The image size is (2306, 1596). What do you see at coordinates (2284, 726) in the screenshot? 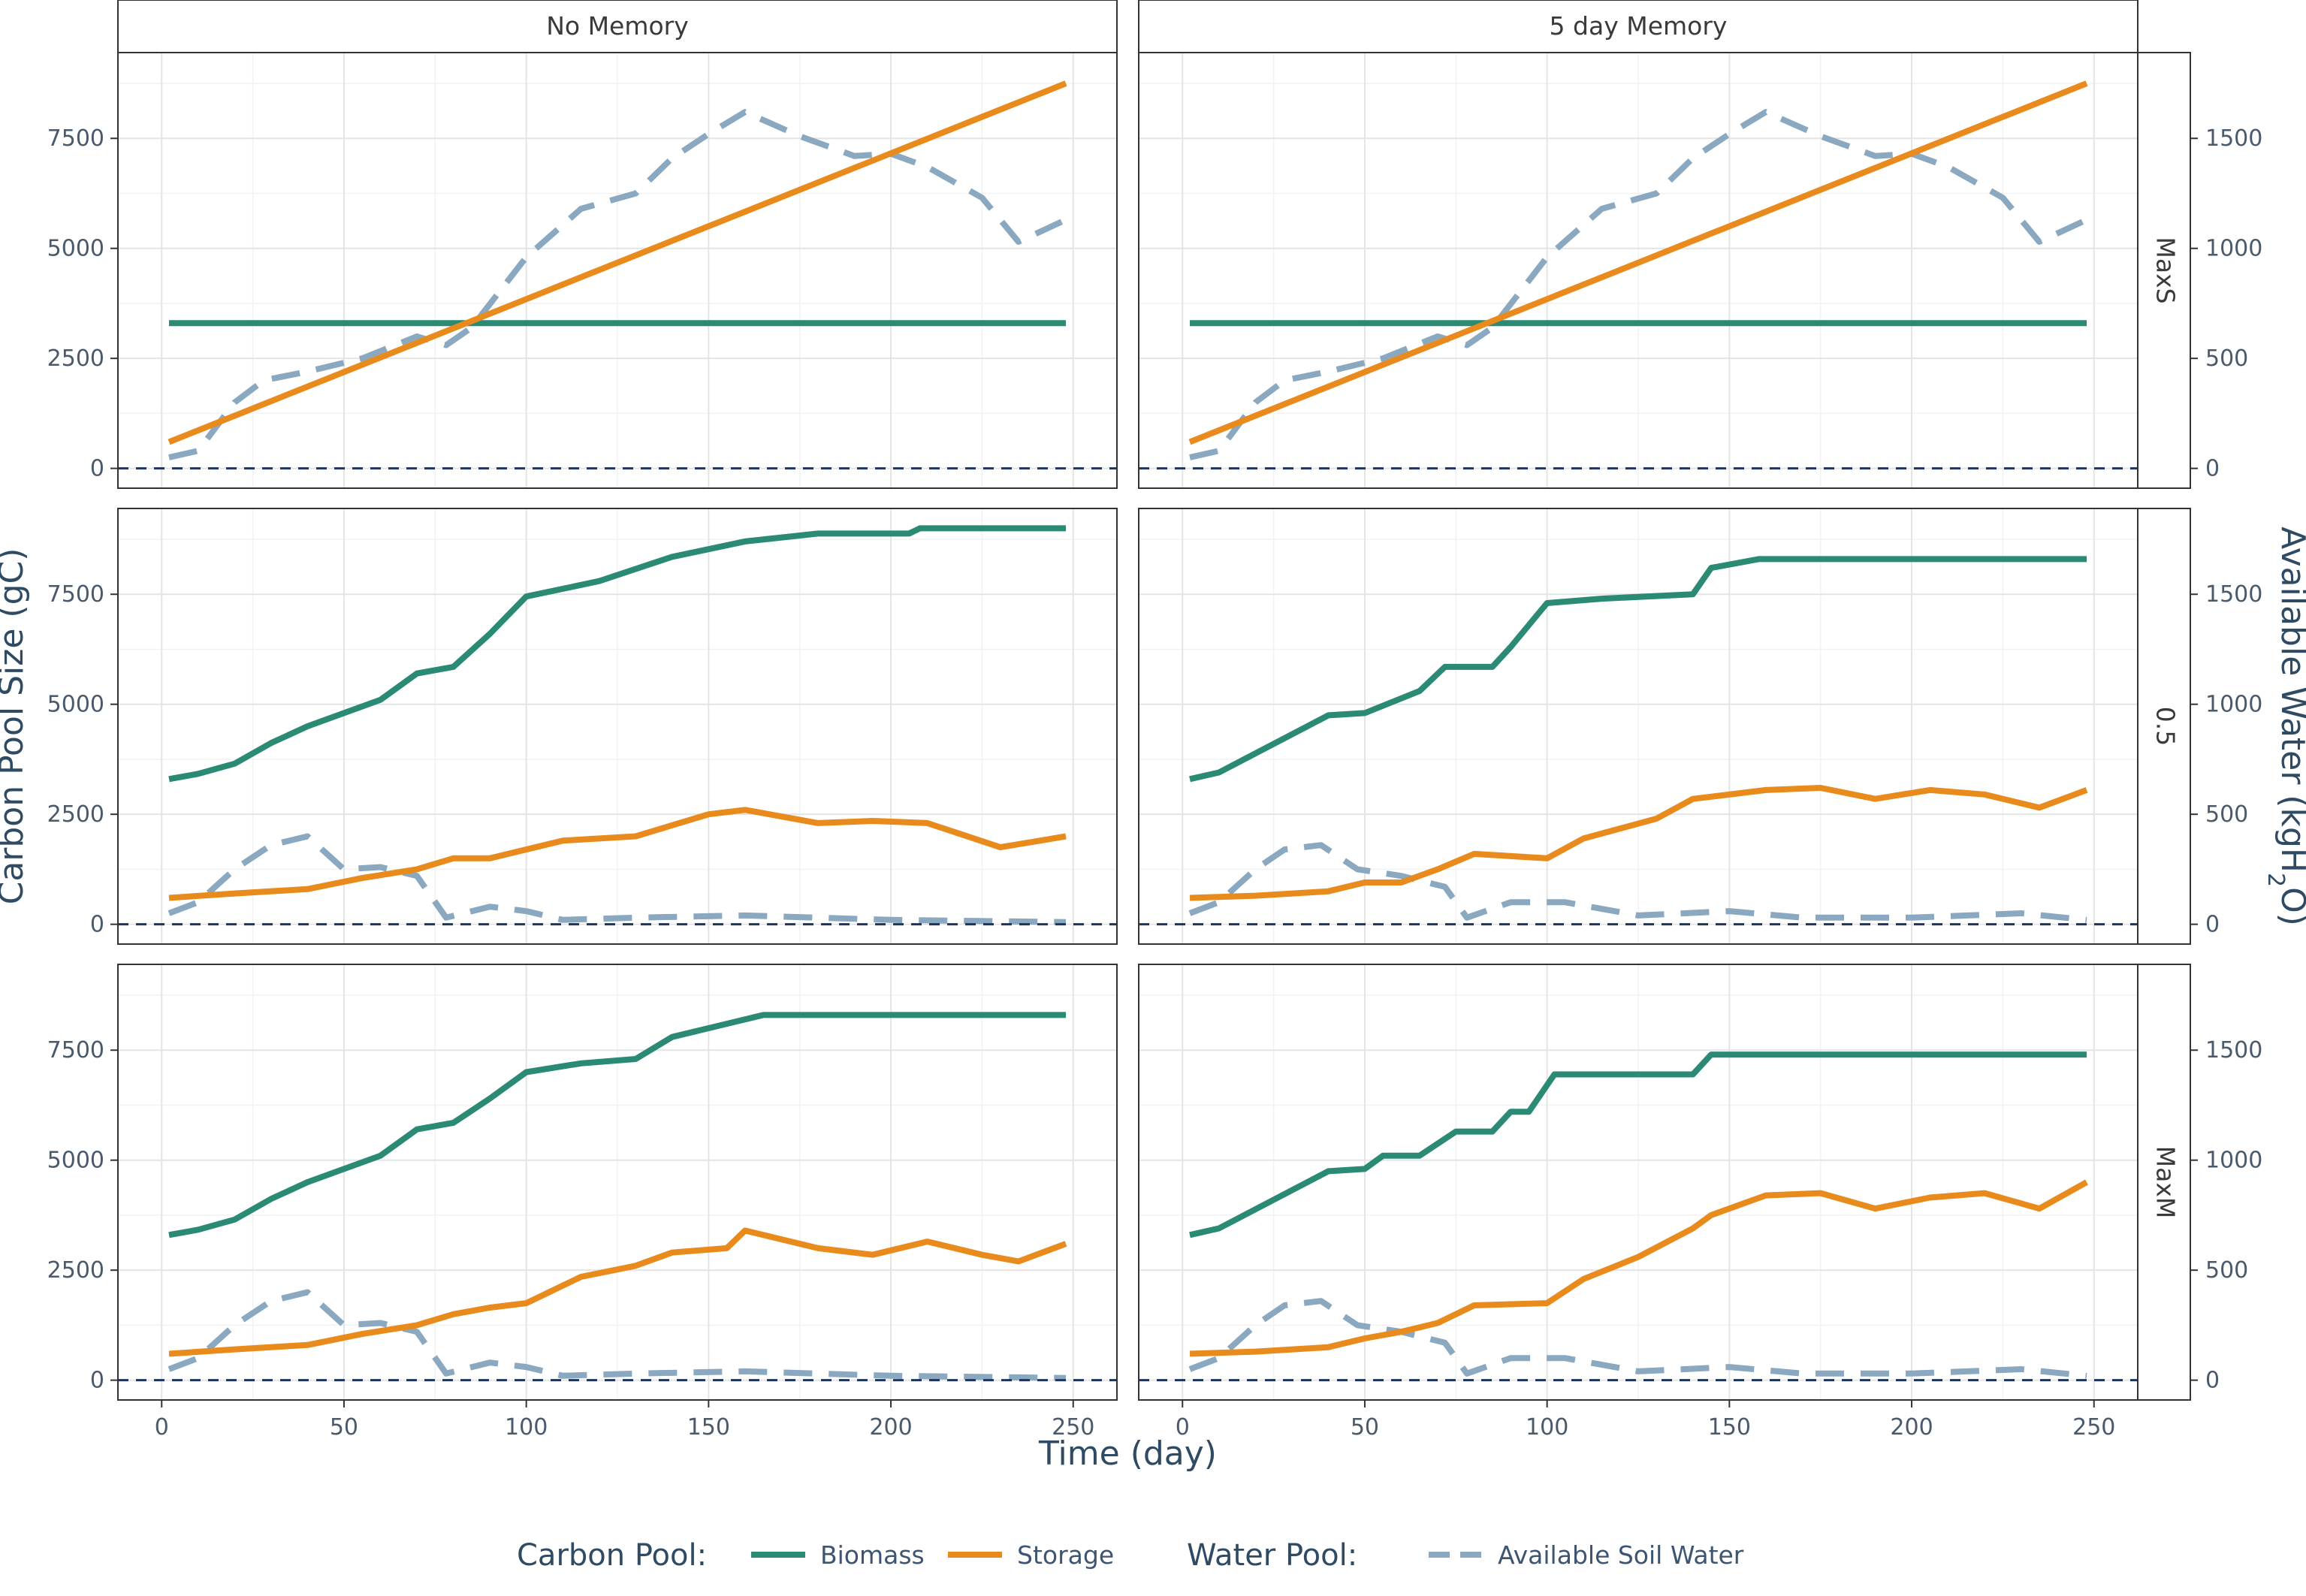
I see `y-right-axis-title: Available Water (kgH2O)` at bounding box center [2284, 726].